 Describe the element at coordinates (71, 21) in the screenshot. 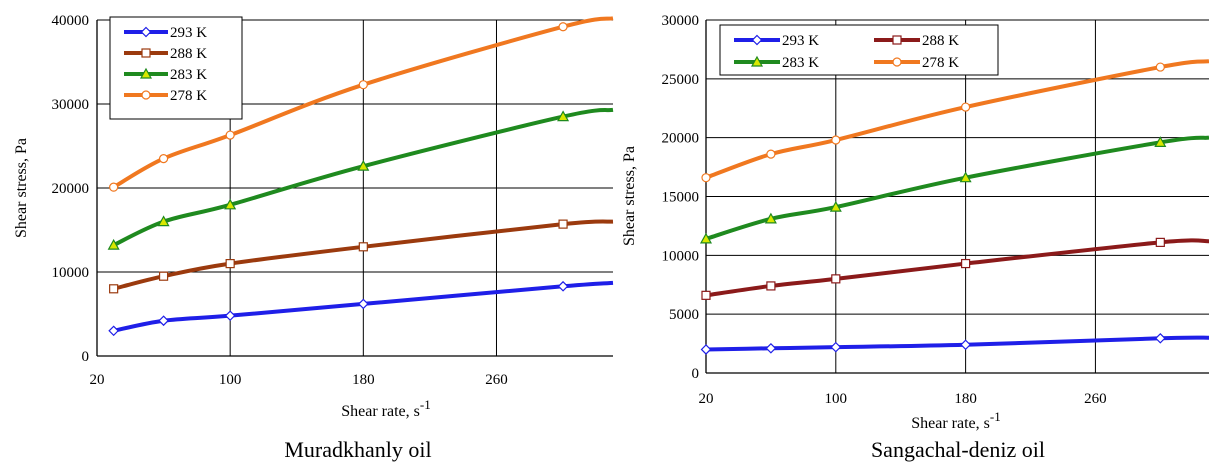

I see `y-tick-label: 40000` at that location.